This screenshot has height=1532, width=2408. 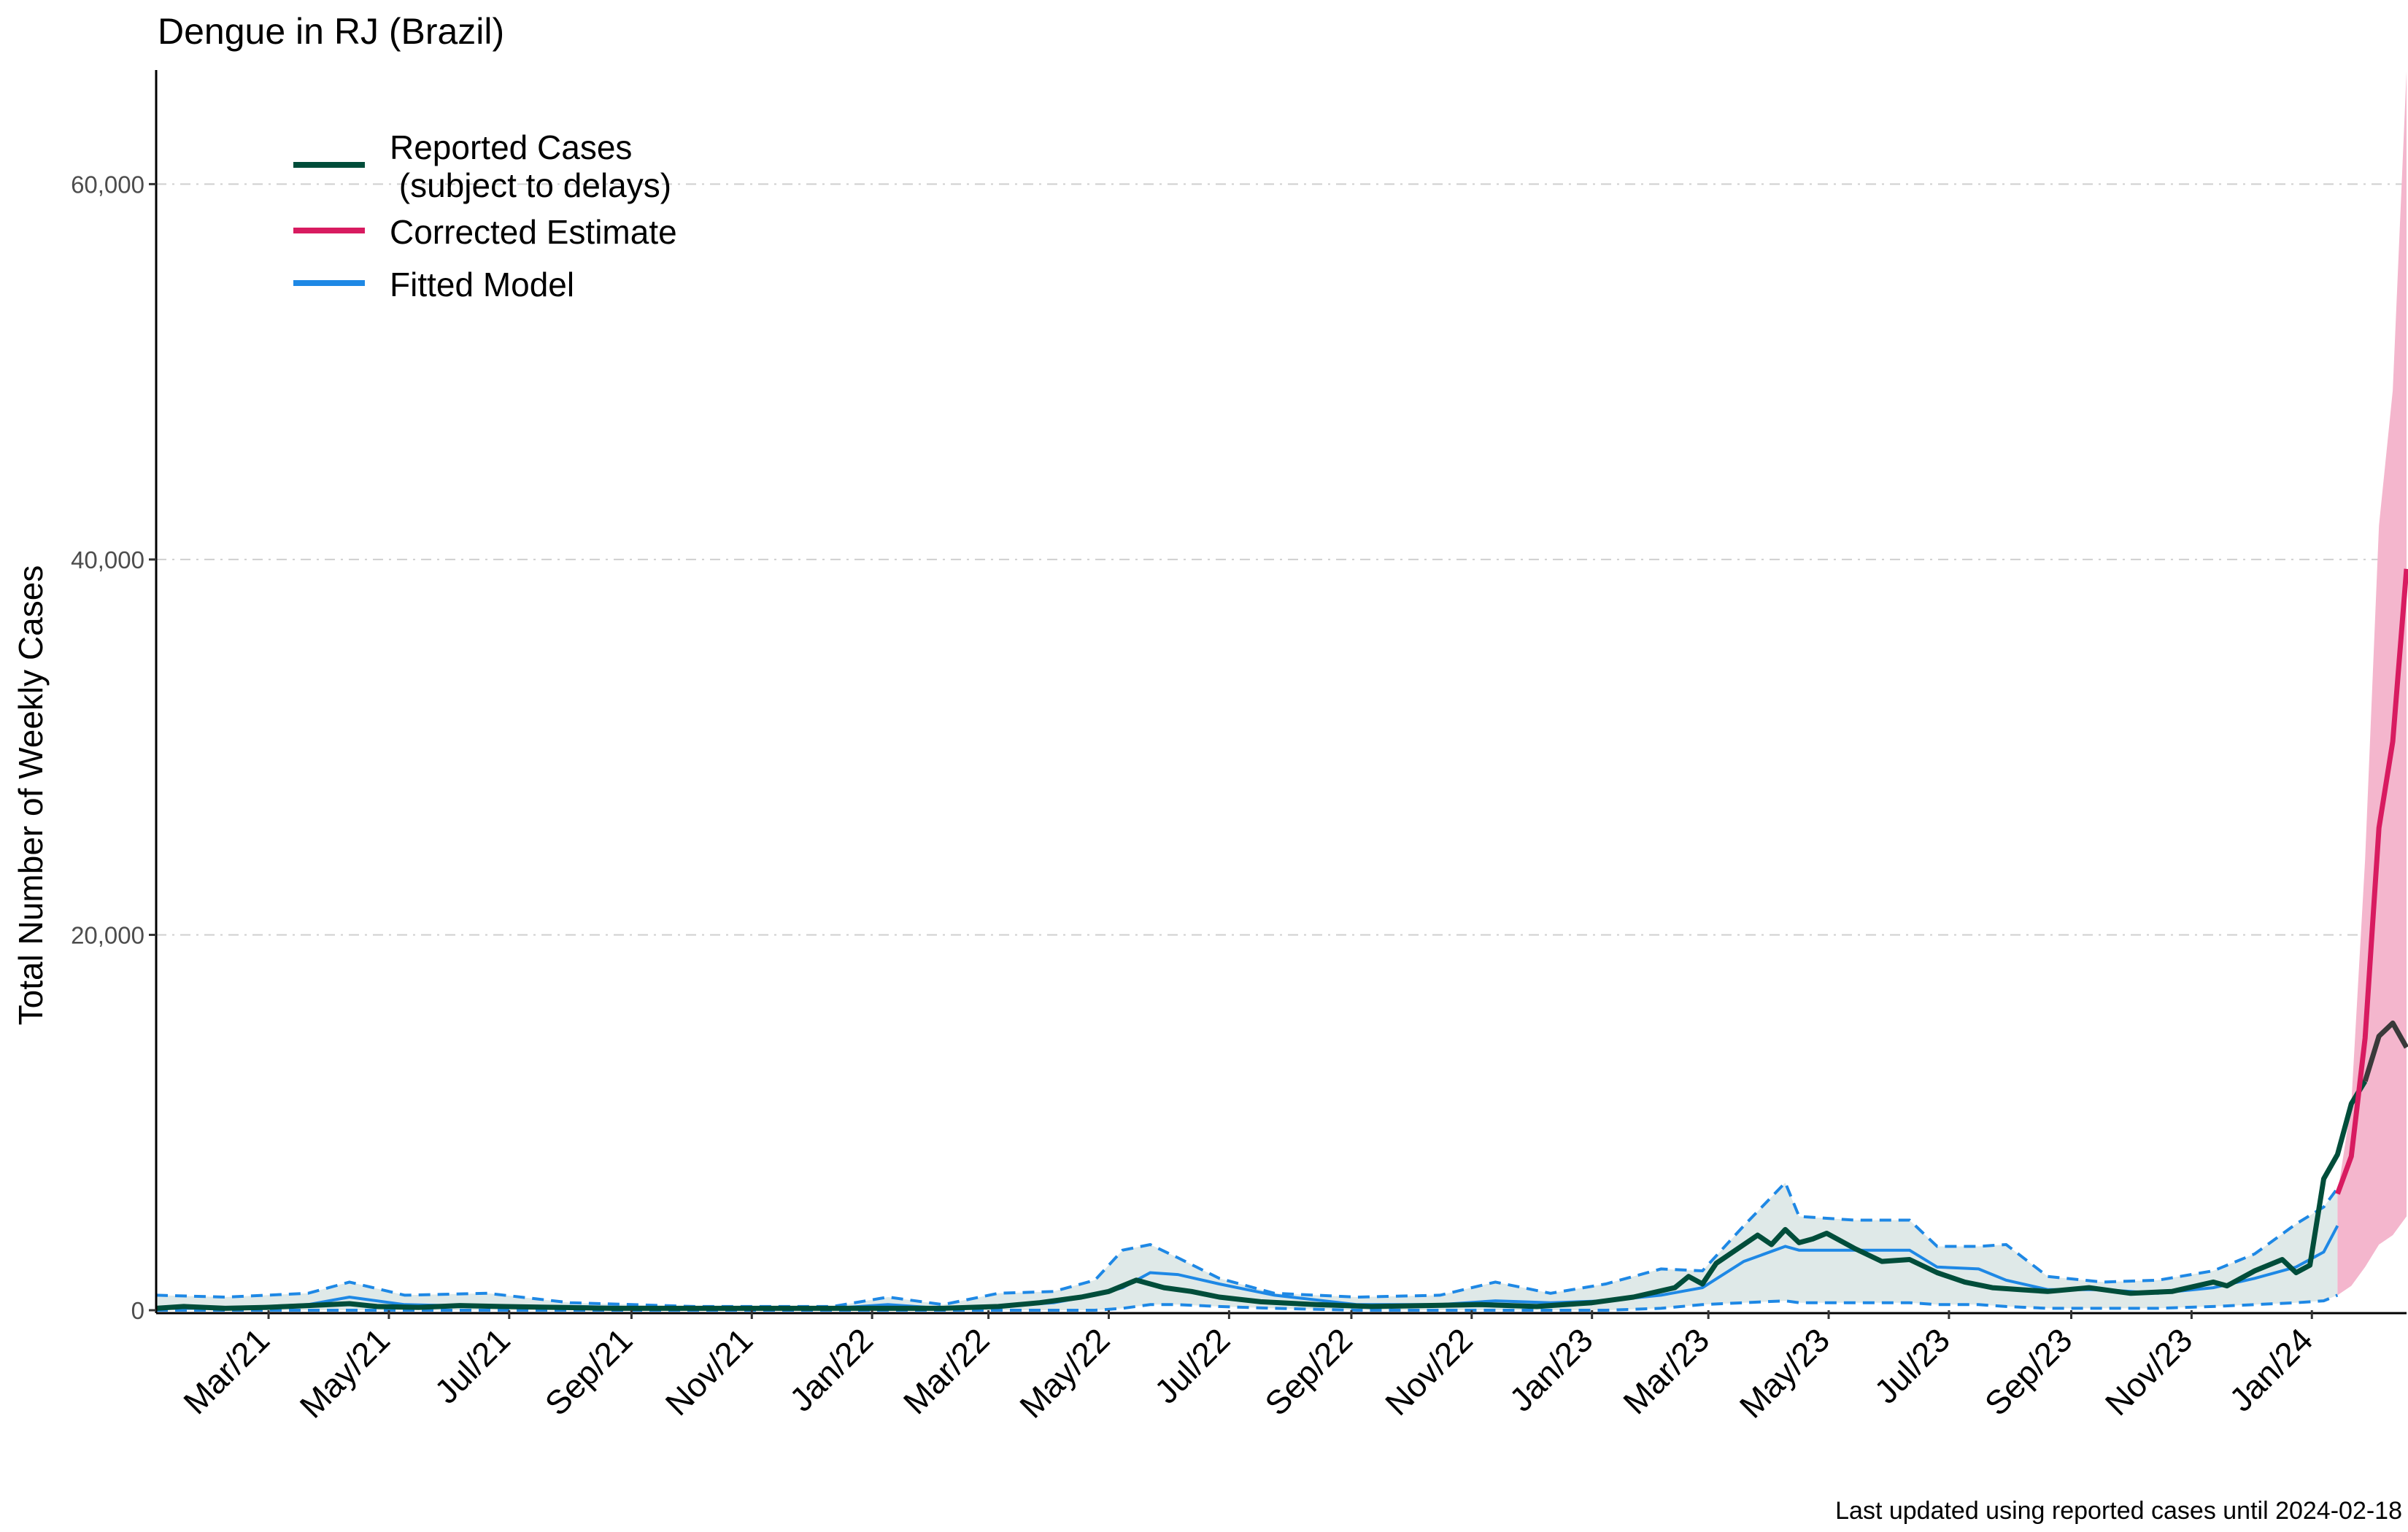 I want to click on x-tick-label: Nov/22, so click(x=1429, y=1372).